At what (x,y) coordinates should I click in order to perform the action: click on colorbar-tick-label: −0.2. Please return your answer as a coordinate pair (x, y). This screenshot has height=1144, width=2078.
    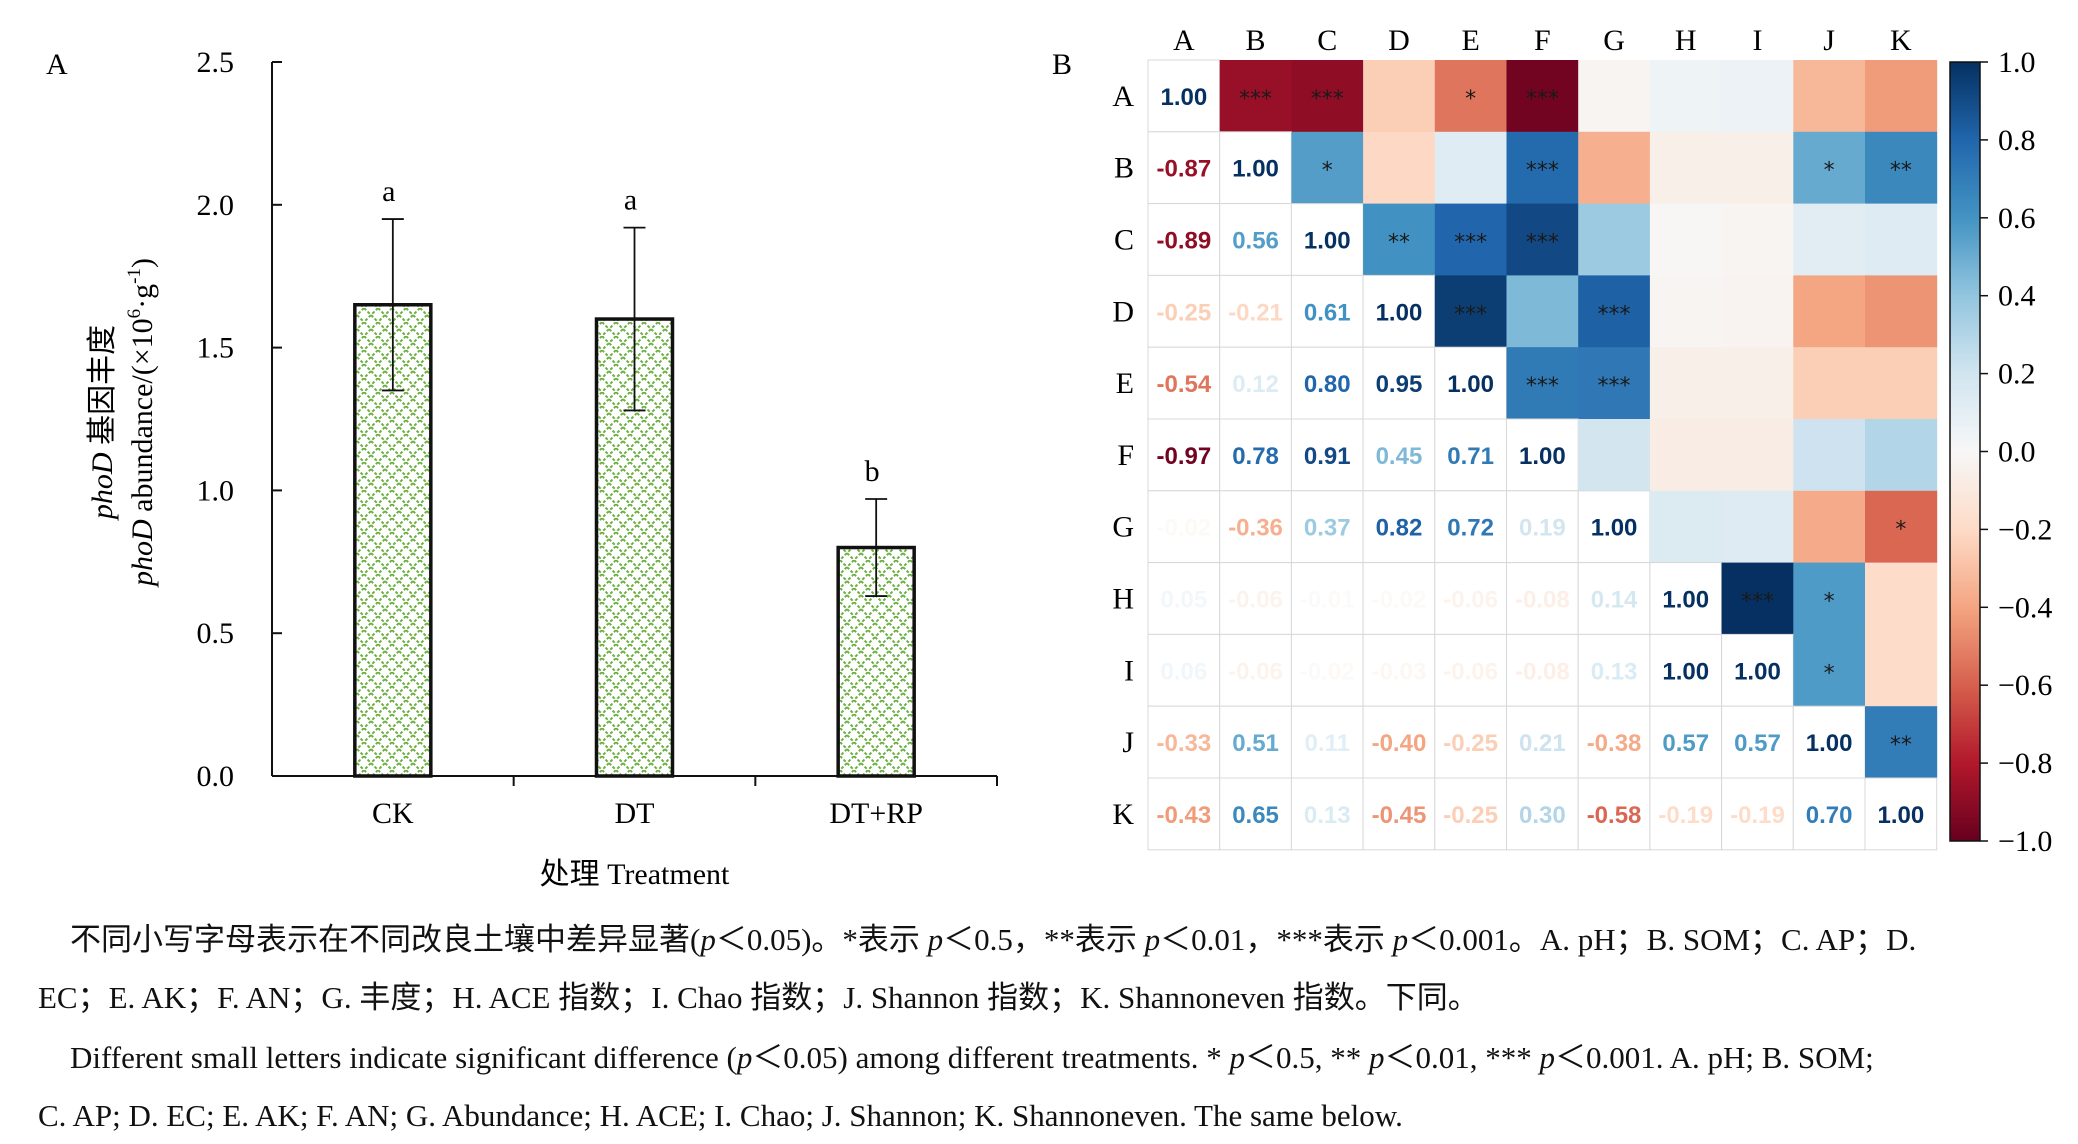
    Looking at the image, I should click on (2025, 529).